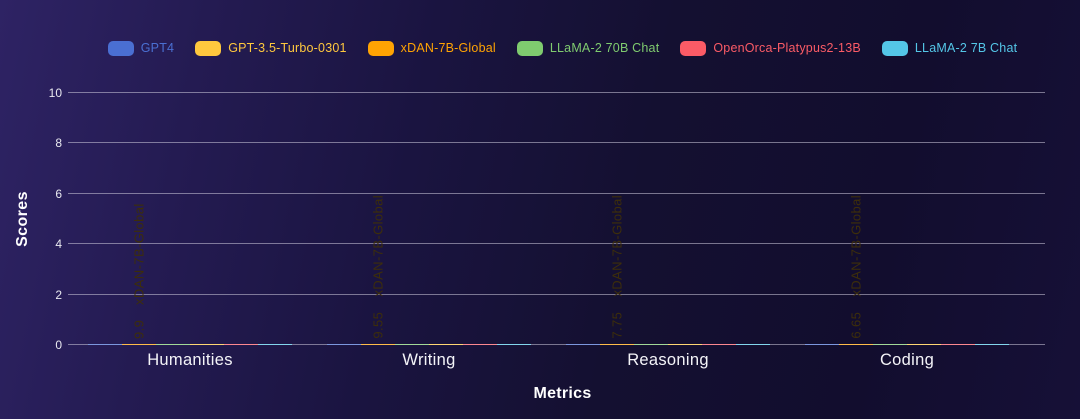  I want to click on y-axis-title: Scores, so click(23, 219).